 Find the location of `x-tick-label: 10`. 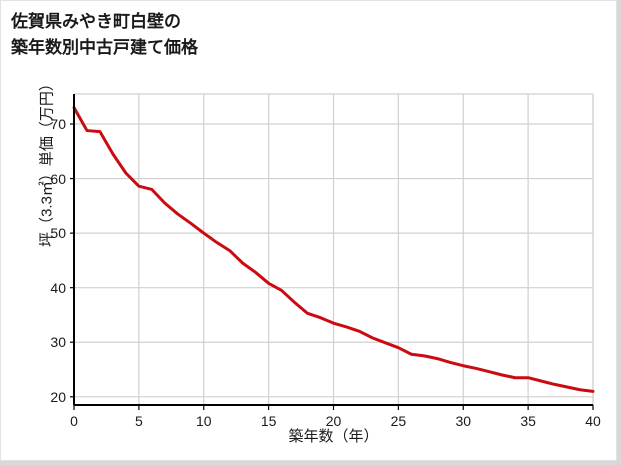

x-tick-label: 10 is located at coordinates (203, 421).